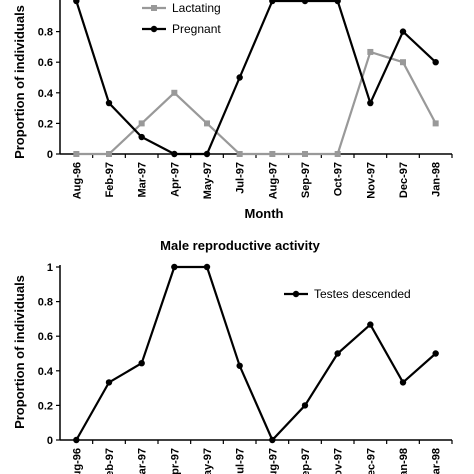 The height and width of the screenshot is (474, 474). What do you see at coordinates (196, 29) in the screenshot?
I see `female-legend-label-pregnant: Pregnant` at bounding box center [196, 29].